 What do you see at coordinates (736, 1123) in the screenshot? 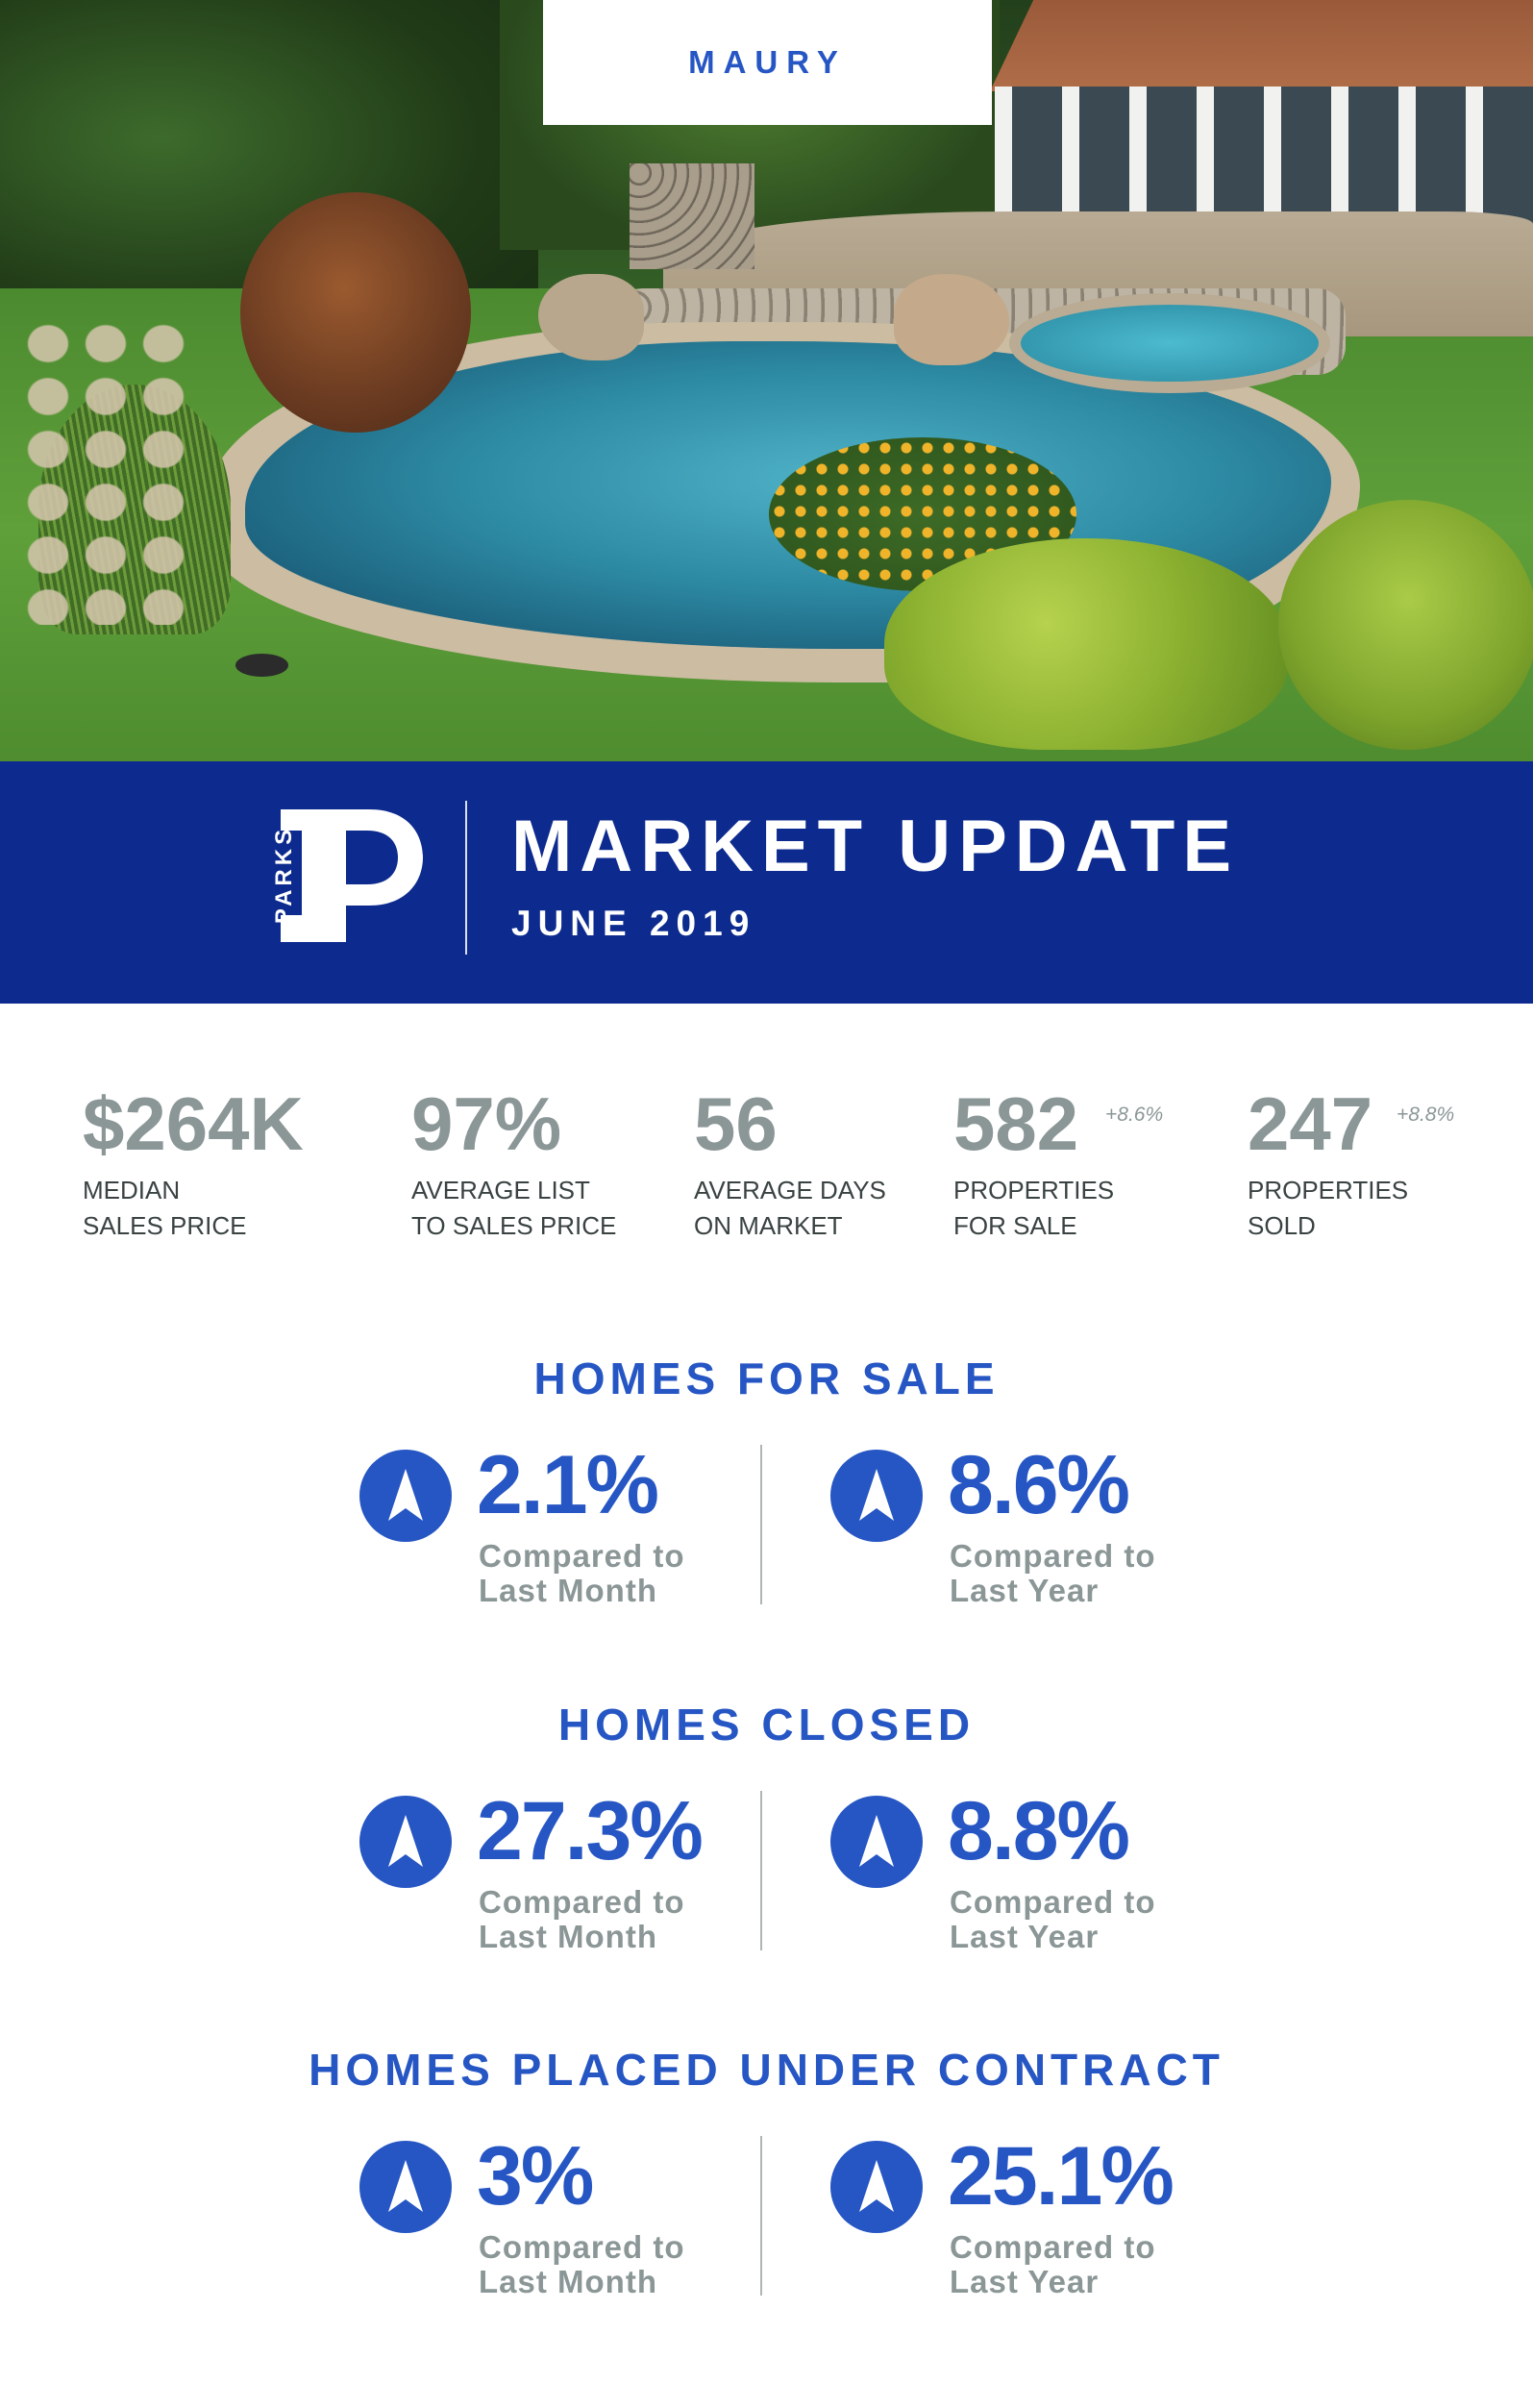
I see `stat-value: 56` at bounding box center [736, 1123].